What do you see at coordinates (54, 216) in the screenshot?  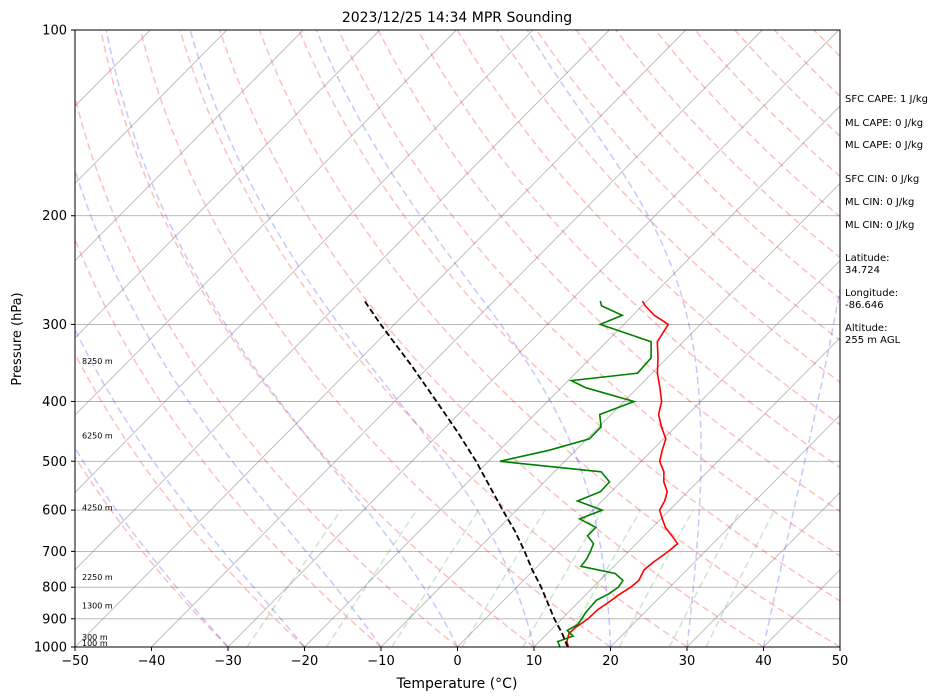 I see `y-tick-label: 200` at bounding box center [54, 216].